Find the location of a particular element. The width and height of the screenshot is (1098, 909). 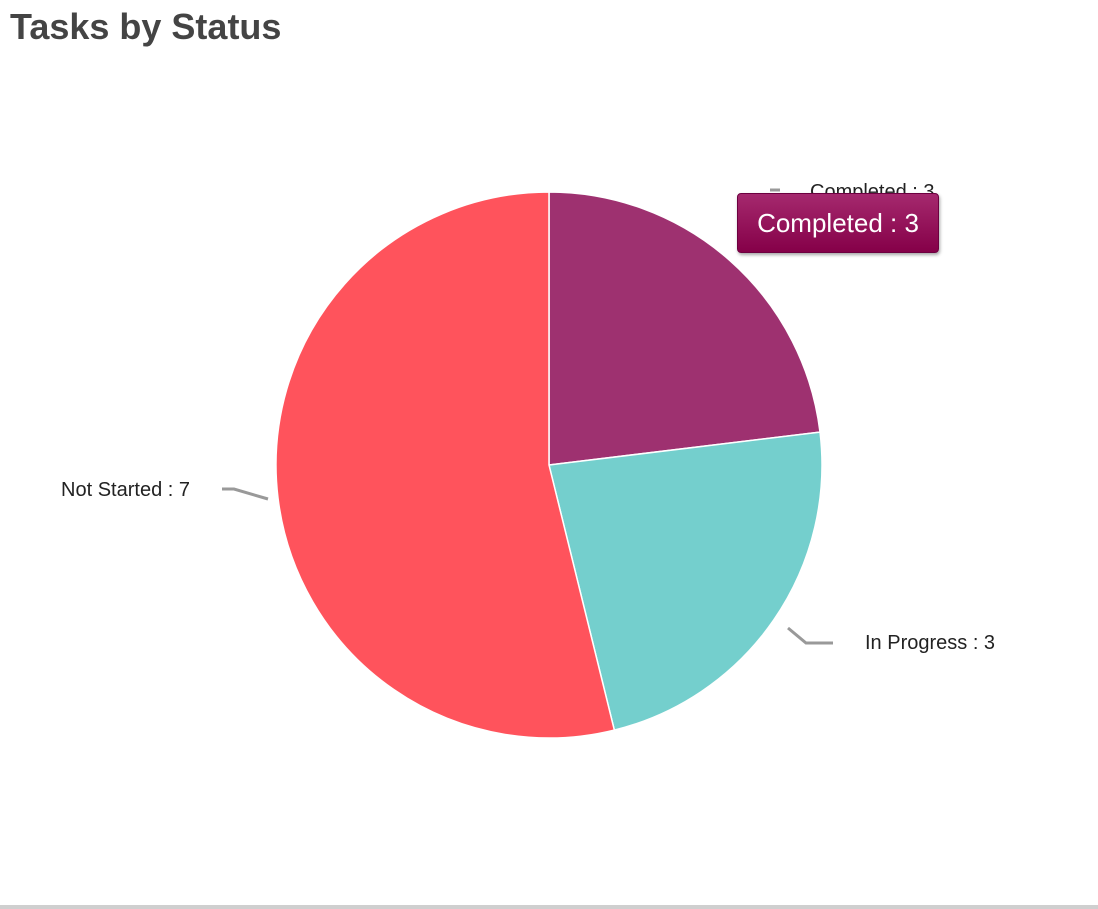

slice-label-not-started: Not Started : 7 is located at coordinates (125, 490).